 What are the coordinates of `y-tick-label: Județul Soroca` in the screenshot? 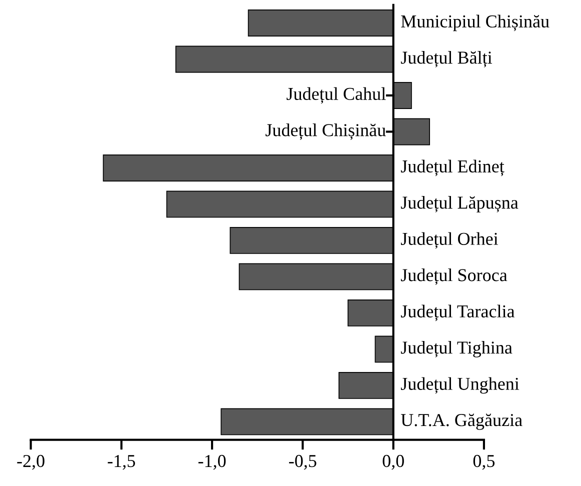 It's located at (454, 276).